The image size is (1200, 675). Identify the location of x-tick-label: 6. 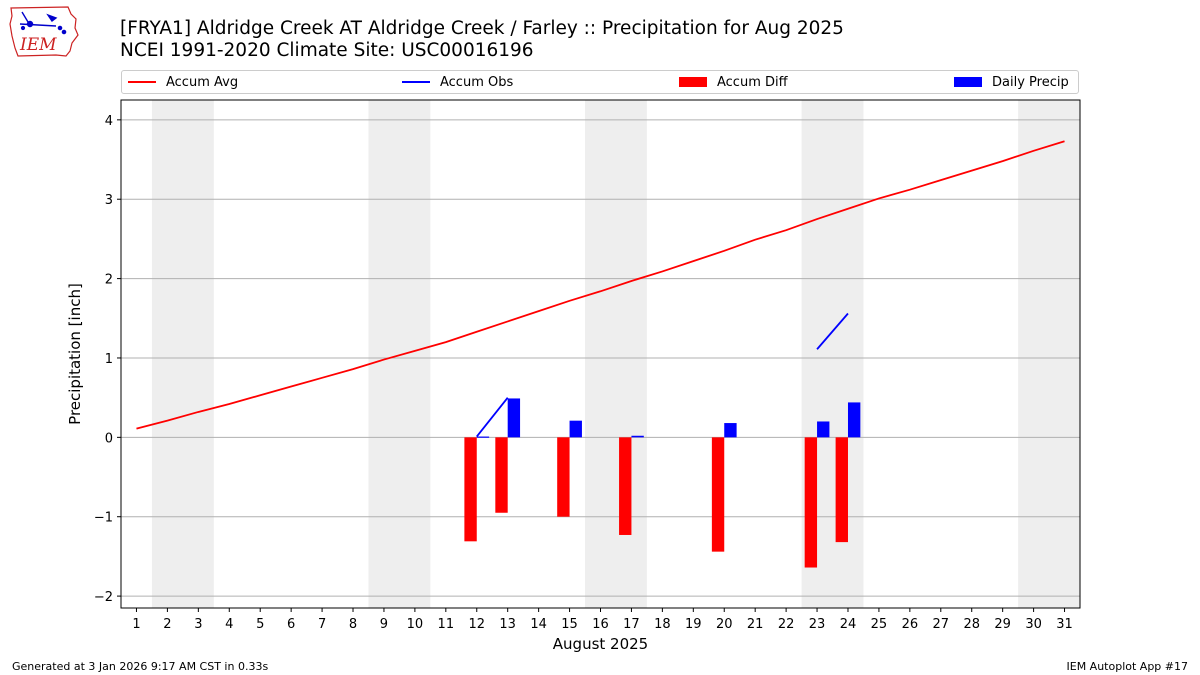
(291, 624).